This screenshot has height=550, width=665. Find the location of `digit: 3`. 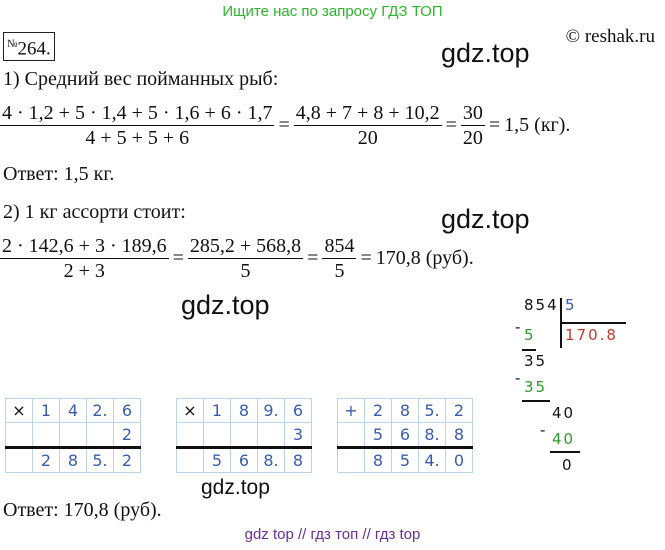

digit: 3 is located at coordinates (298, 435).